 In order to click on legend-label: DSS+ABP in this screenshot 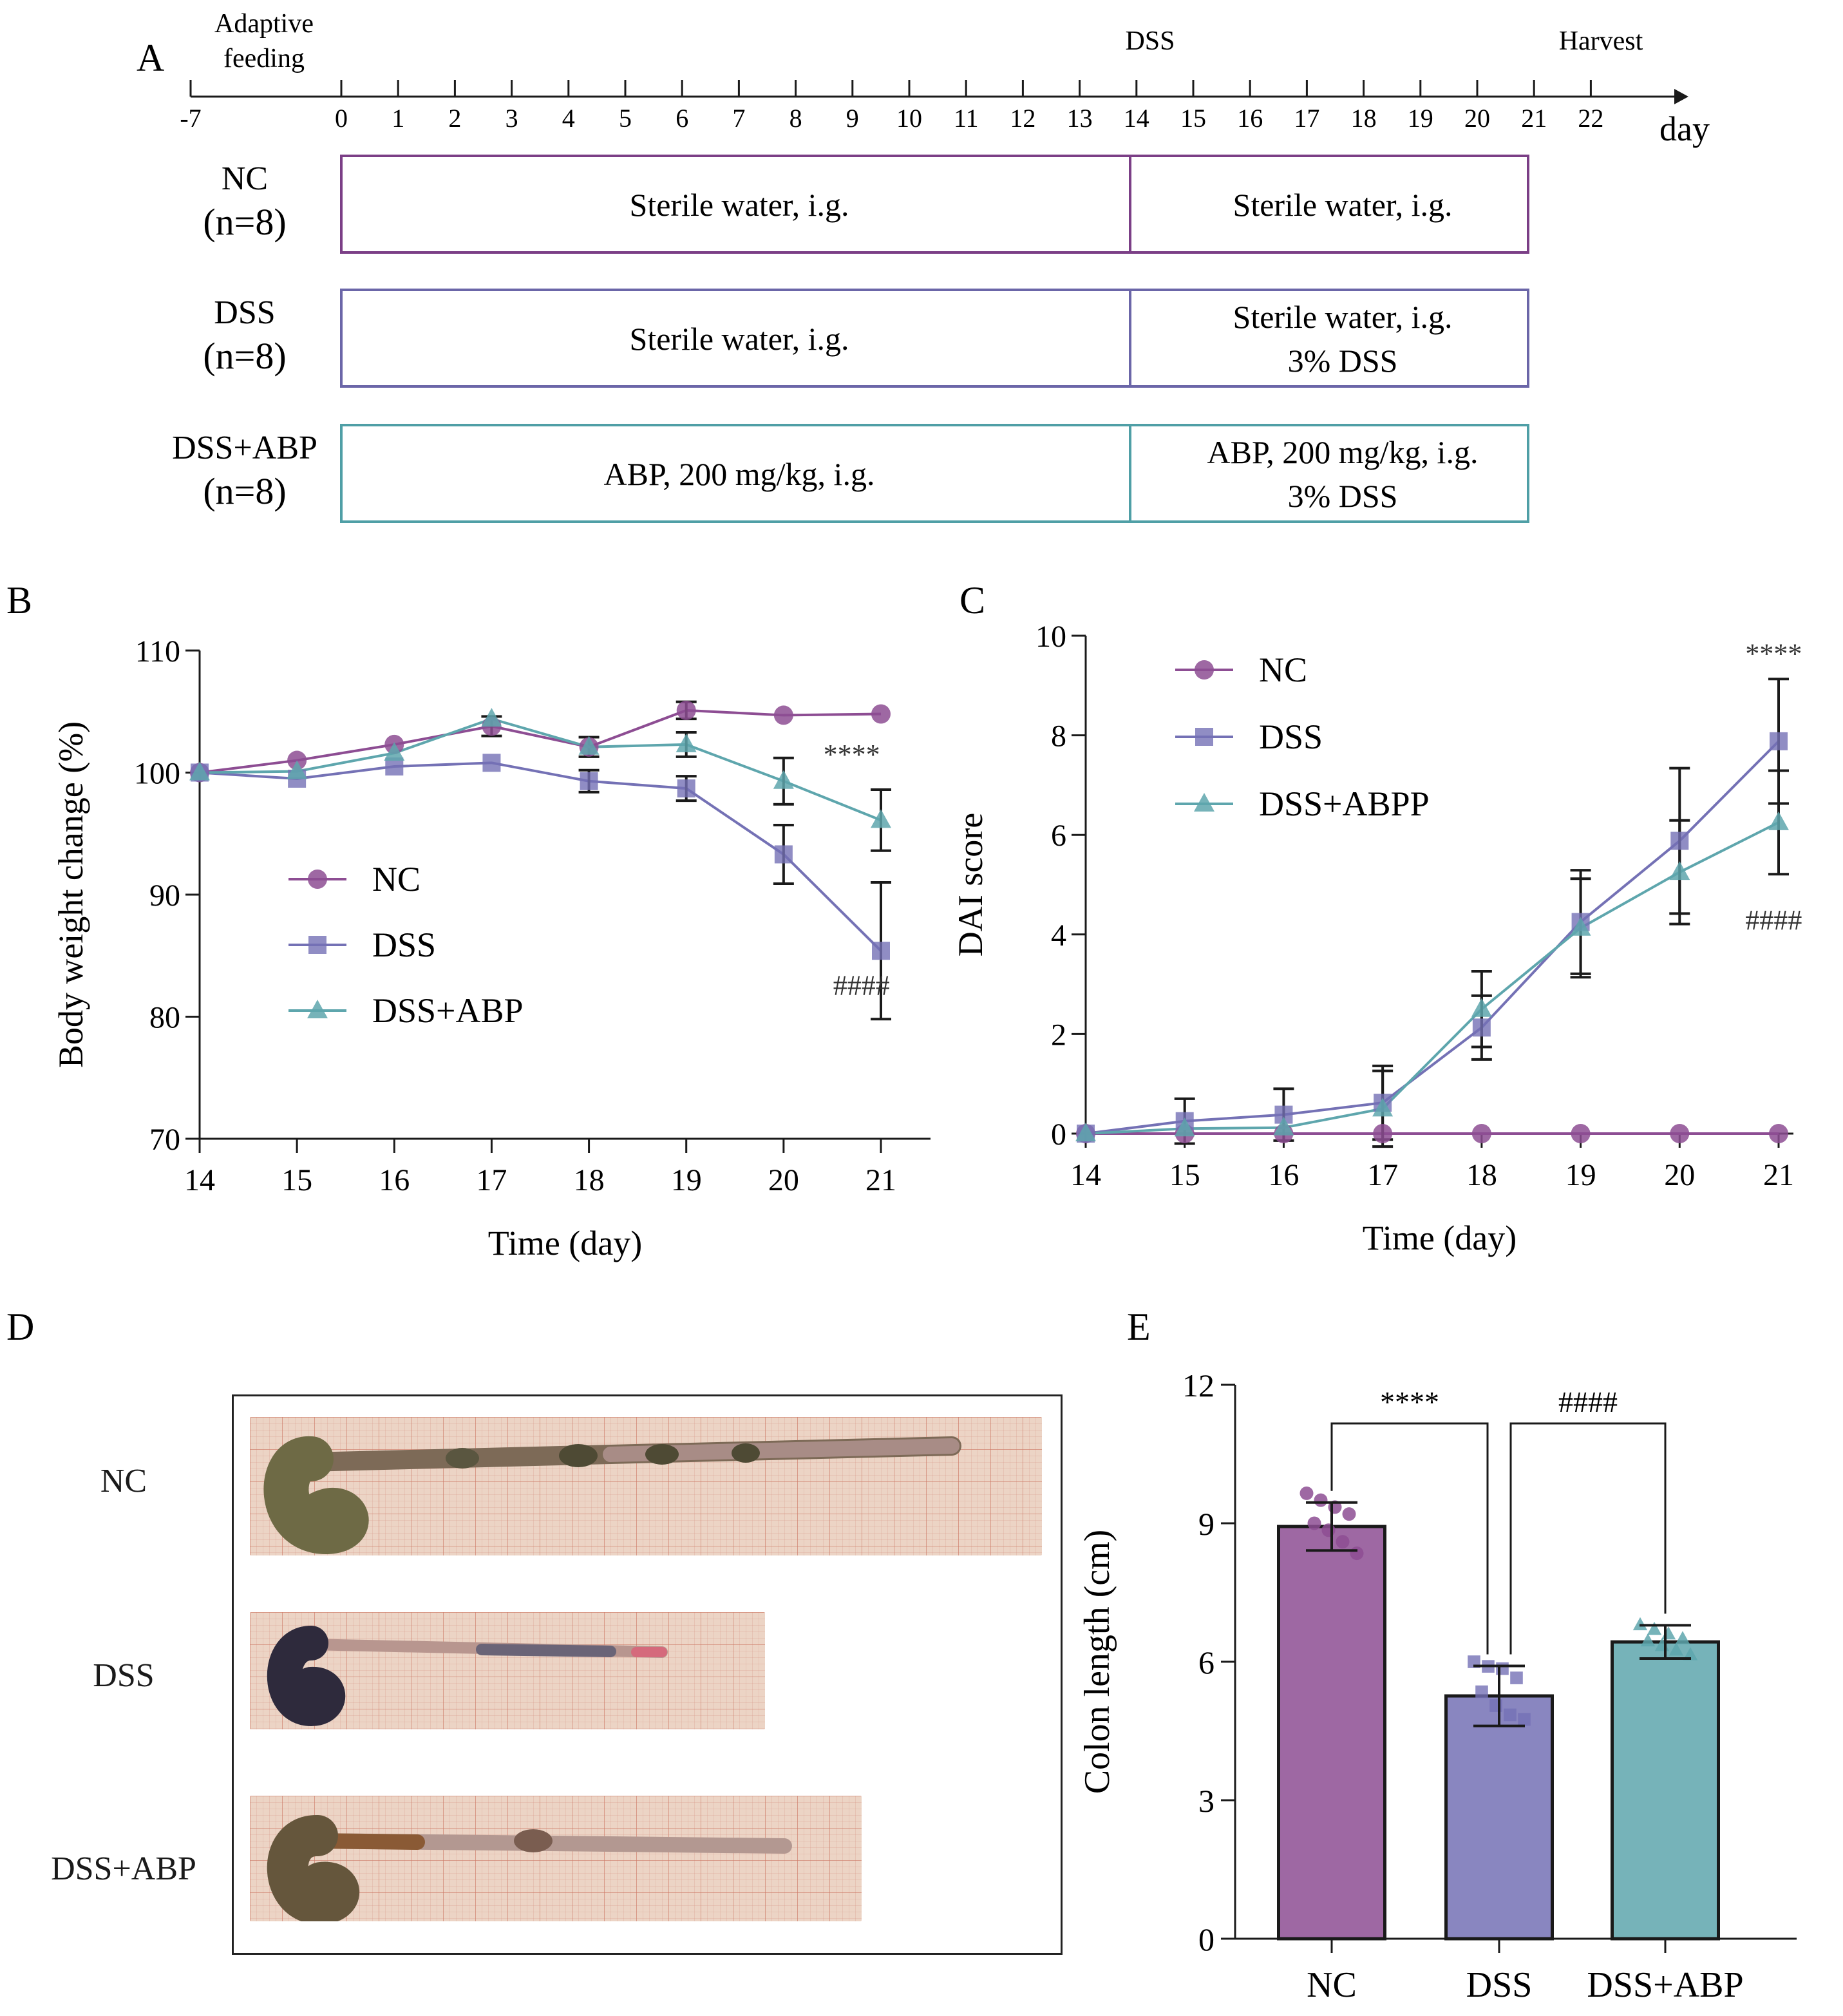, I will do `click(448, 1010)`.